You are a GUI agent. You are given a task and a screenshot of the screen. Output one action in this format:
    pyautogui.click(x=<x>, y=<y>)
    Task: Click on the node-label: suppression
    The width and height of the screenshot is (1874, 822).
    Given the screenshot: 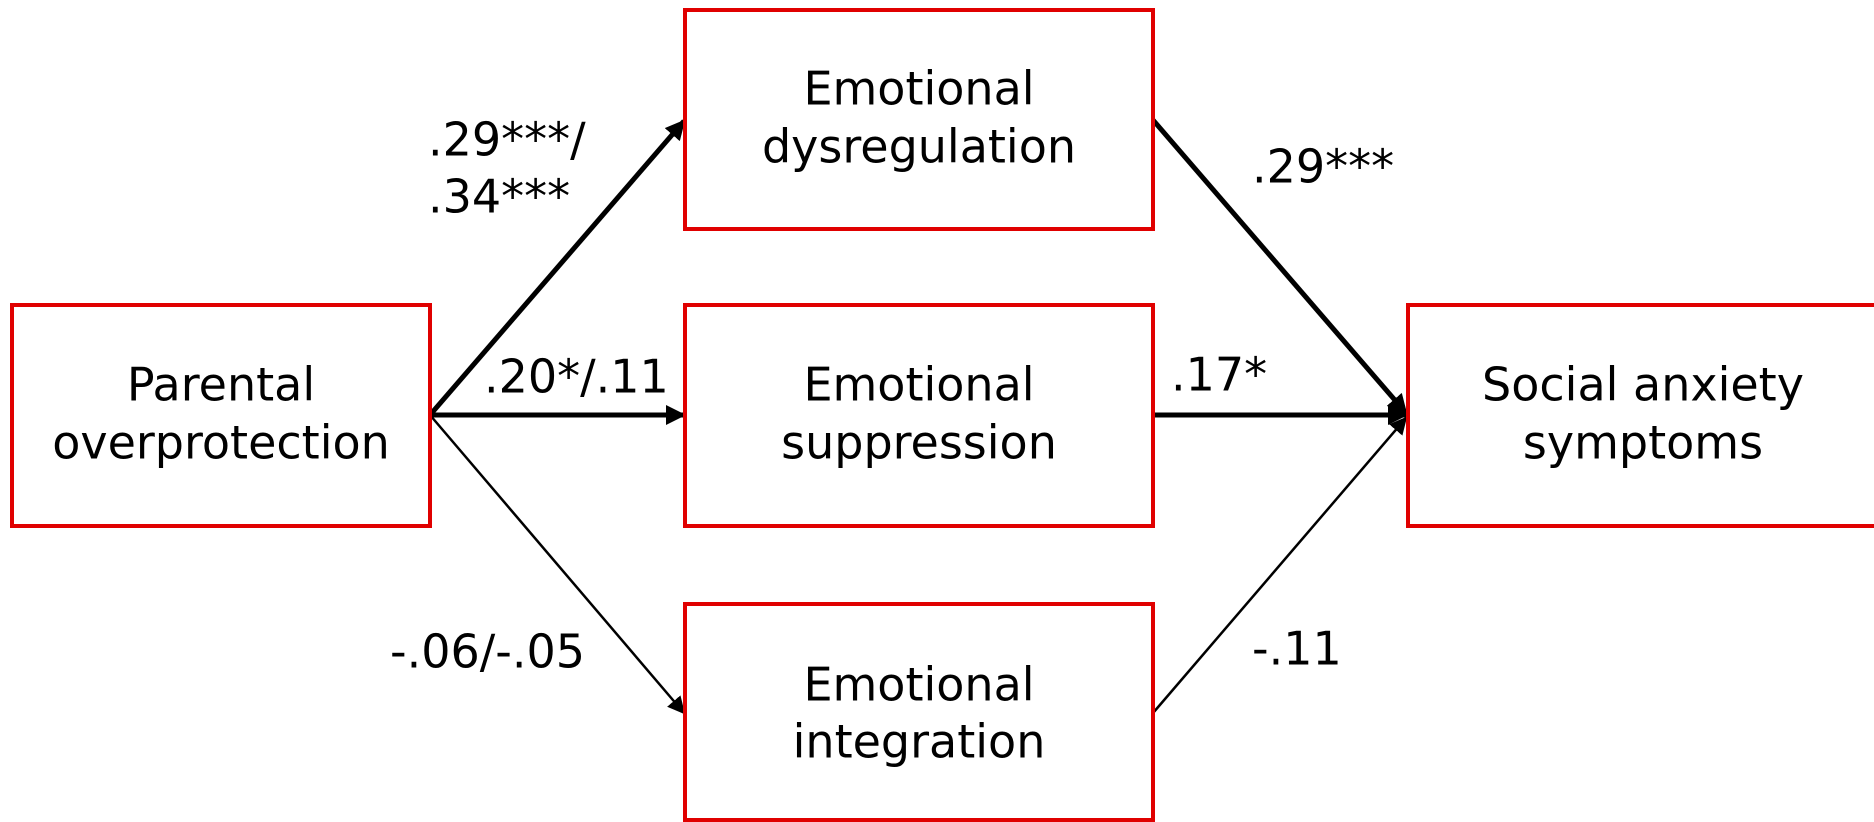 What is the action you would take?
    pyautogui.click(x=919, y=443)
    